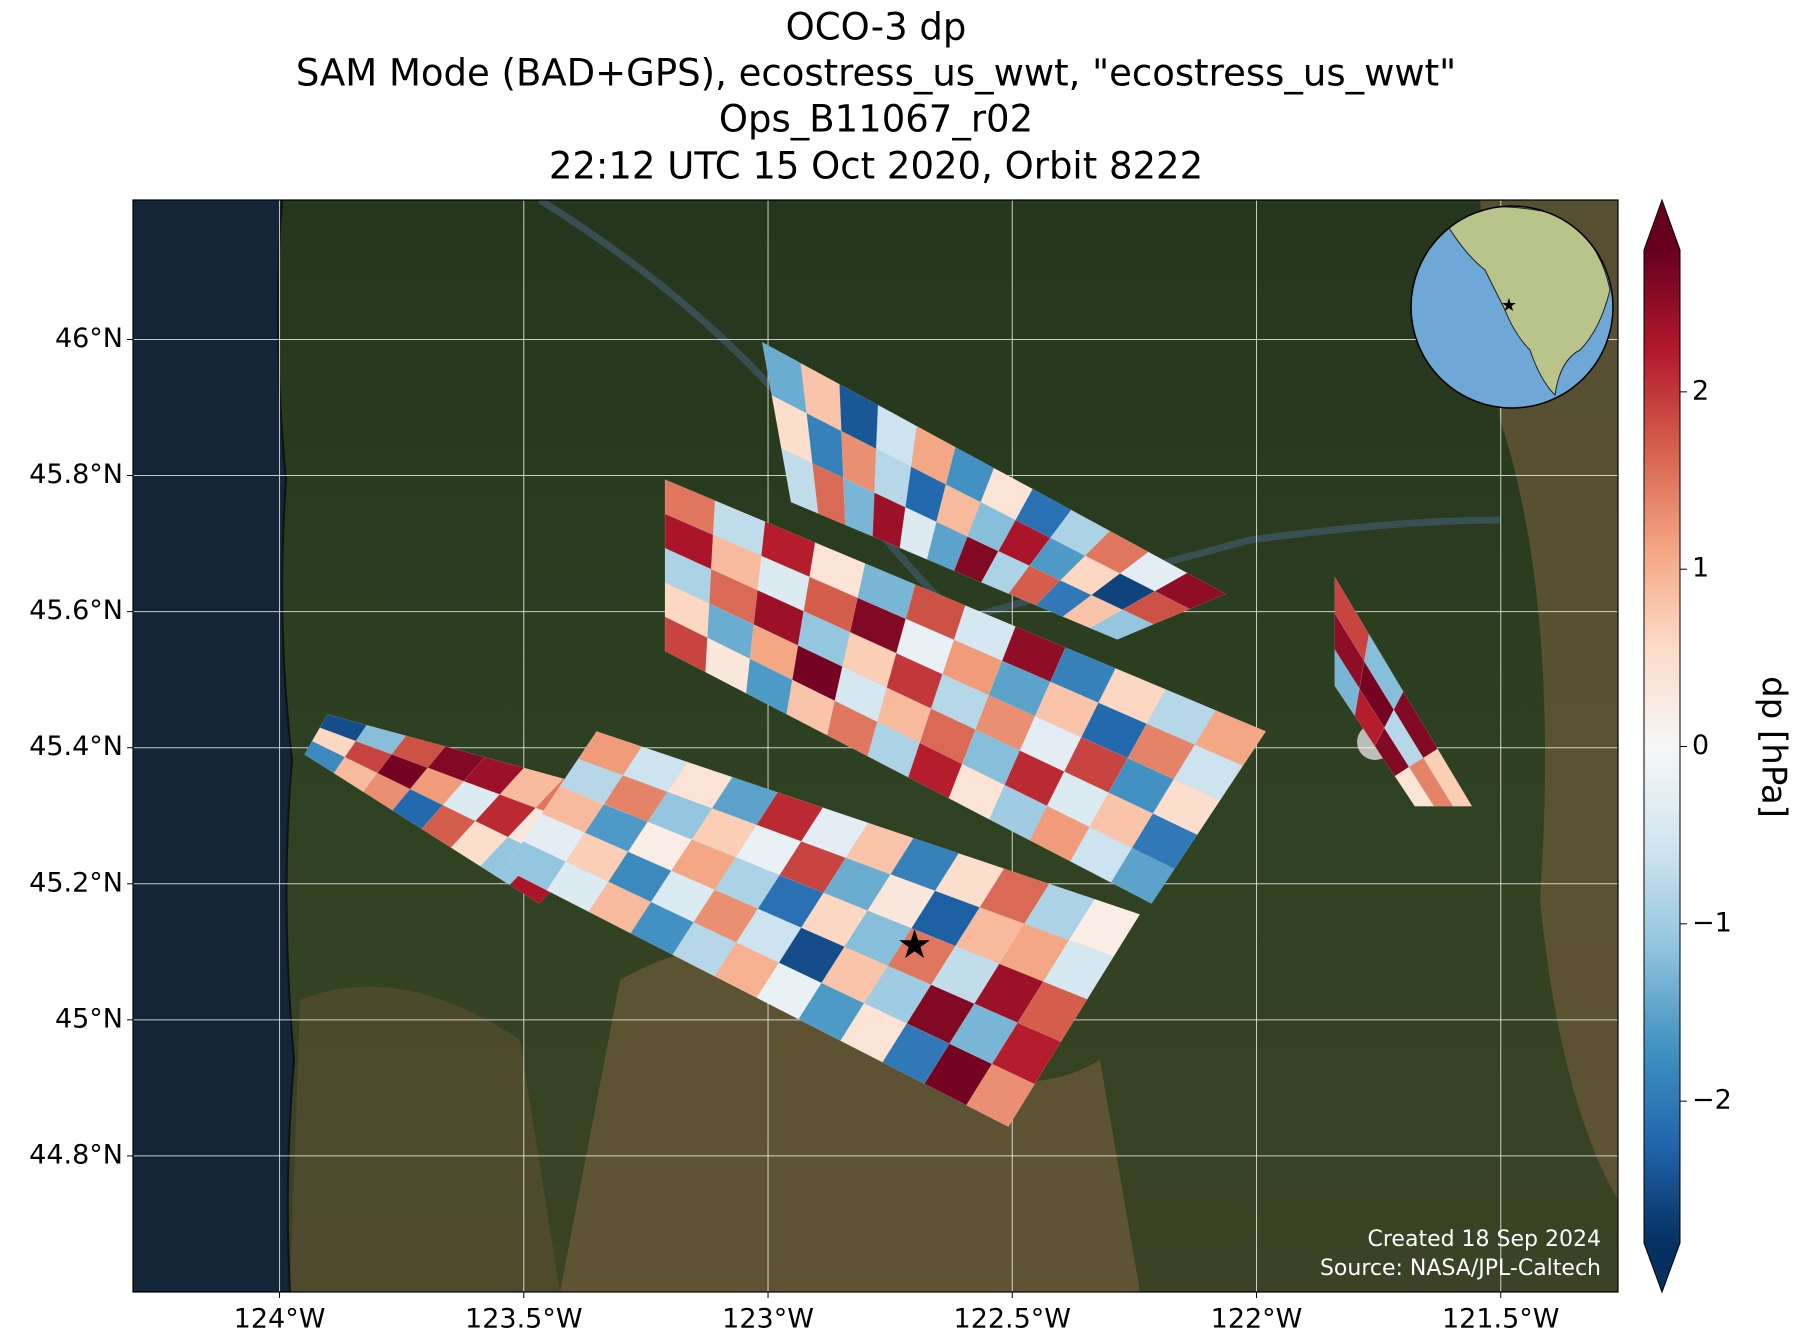  I want to click on colorbar-body, so click(1662, 746).